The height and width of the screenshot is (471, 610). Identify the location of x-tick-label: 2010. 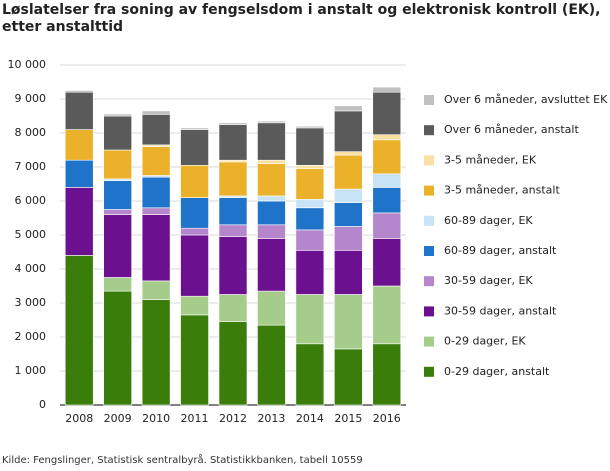
(156, 418).